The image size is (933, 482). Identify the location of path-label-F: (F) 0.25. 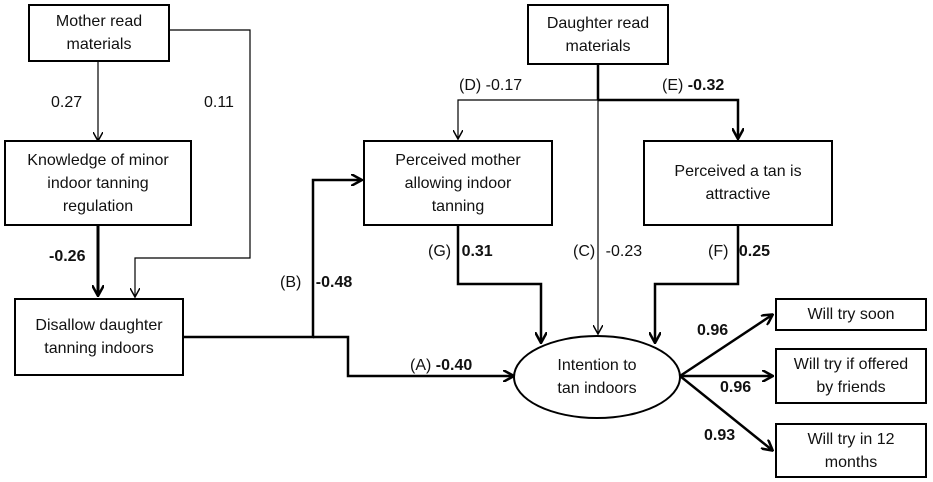
(739, 252).